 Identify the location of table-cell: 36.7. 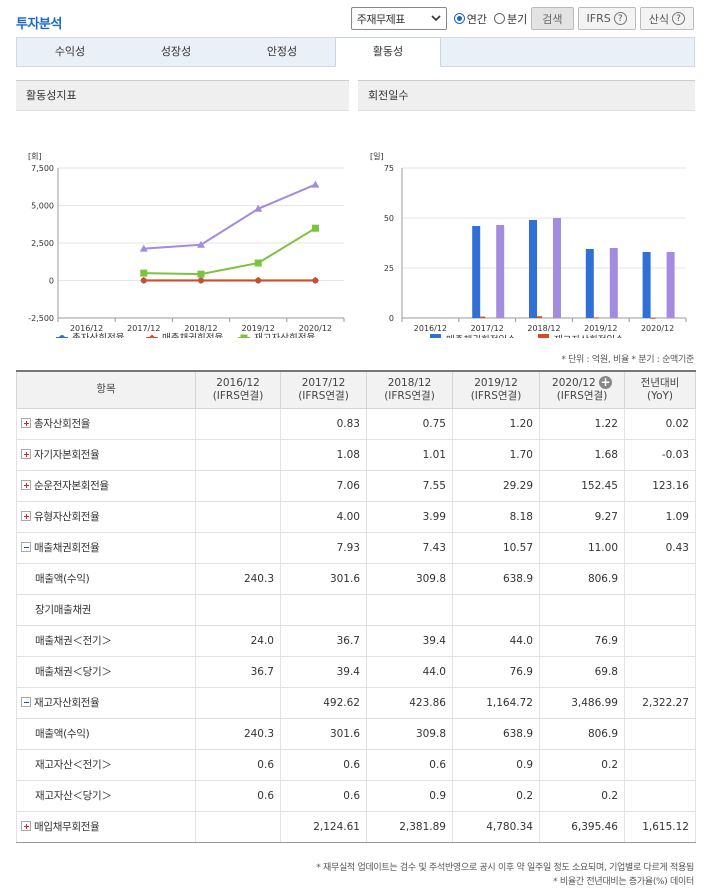
(238, 671).